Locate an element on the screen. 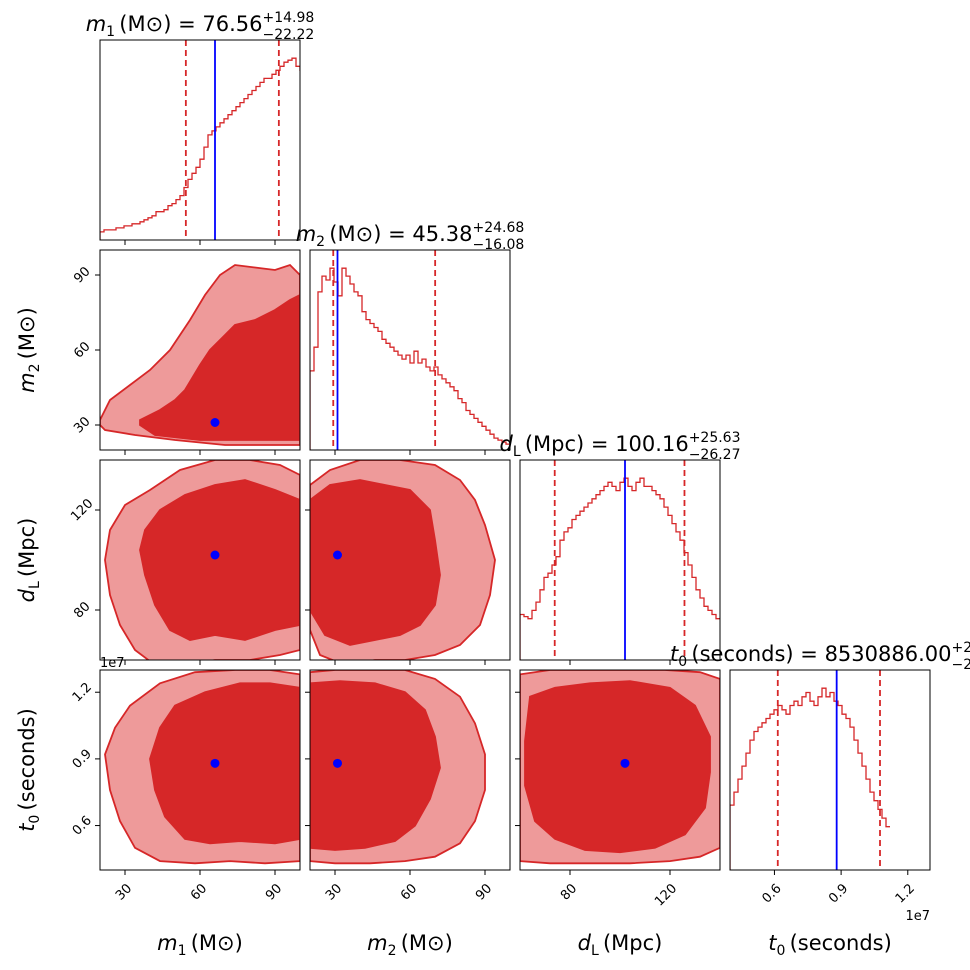 Image resolution: width=970 pixels, height=970 pixels. title-value: = 100.16 is located at coordinates (636, 444).